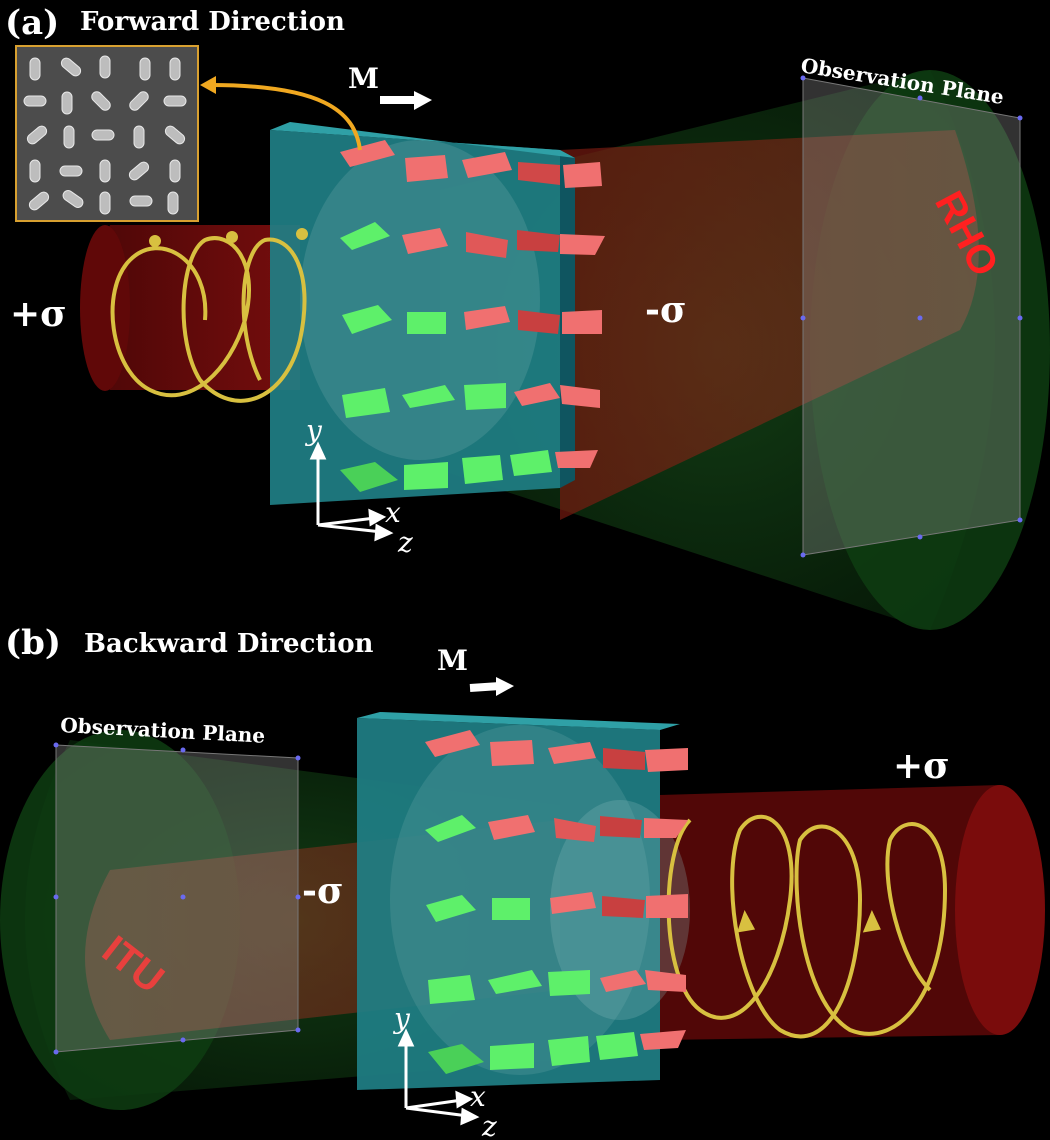 The height and width of the screenshot is (1140, 1050). What do you see at coordinates (208, 85) in the screenshot?
I see `inset-pointer-arrowhead` at bounding box center [208, 85].